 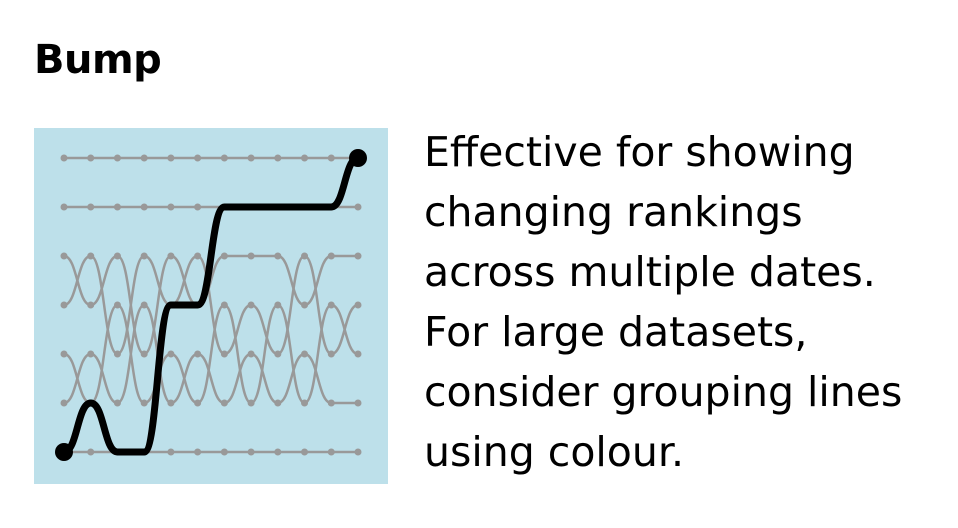 What do you see at coordinates (650, 272) in the screenshot?
I see `description-line-3: across multiple dates.` at bounding box center [650, 272].